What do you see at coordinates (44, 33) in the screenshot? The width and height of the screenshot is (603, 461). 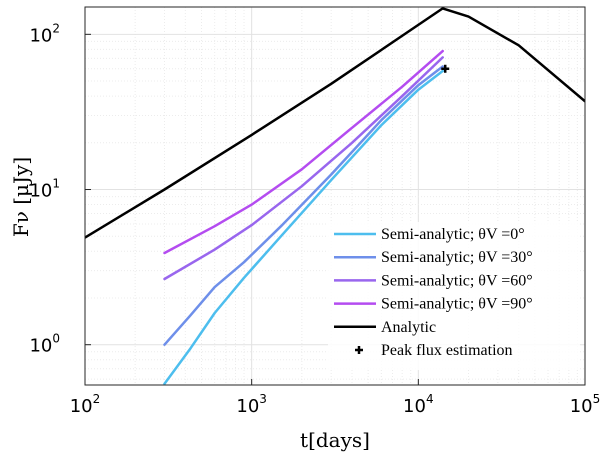 I see `y-tick-label: 10²` at bounding box center [44, 33].